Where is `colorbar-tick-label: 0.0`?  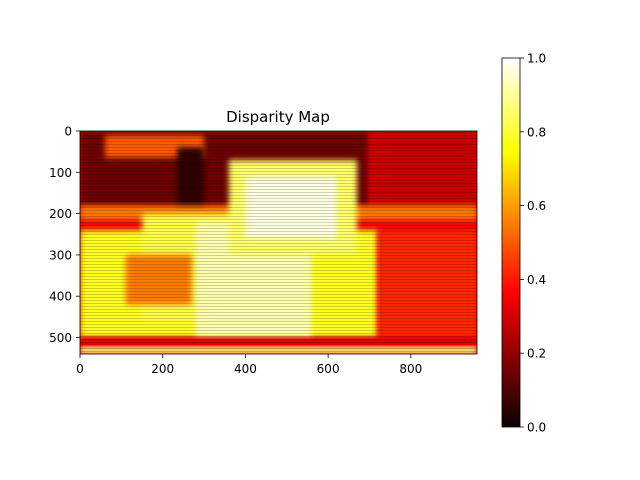
colorbar-tick-label: 0.0 is located at coordinates (536, 428).